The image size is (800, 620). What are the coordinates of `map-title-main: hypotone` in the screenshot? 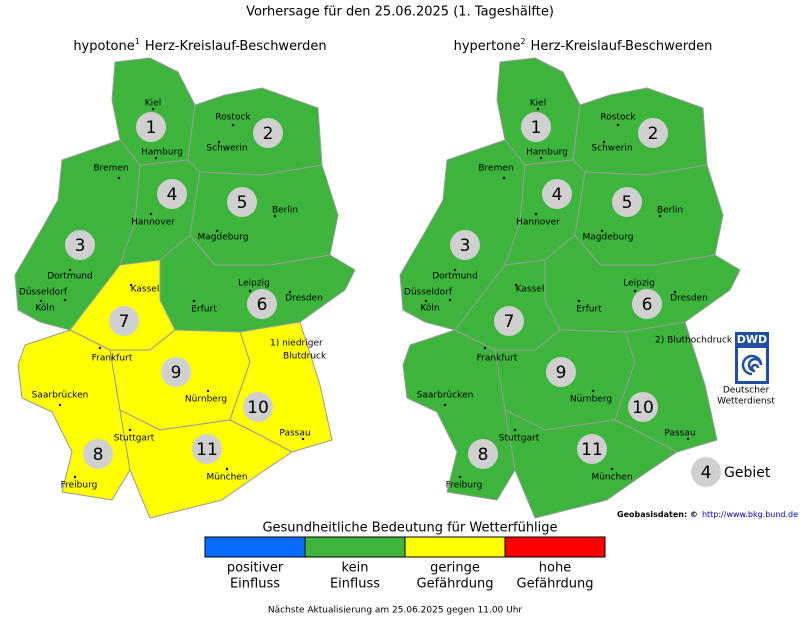 It's located at (103, 46).